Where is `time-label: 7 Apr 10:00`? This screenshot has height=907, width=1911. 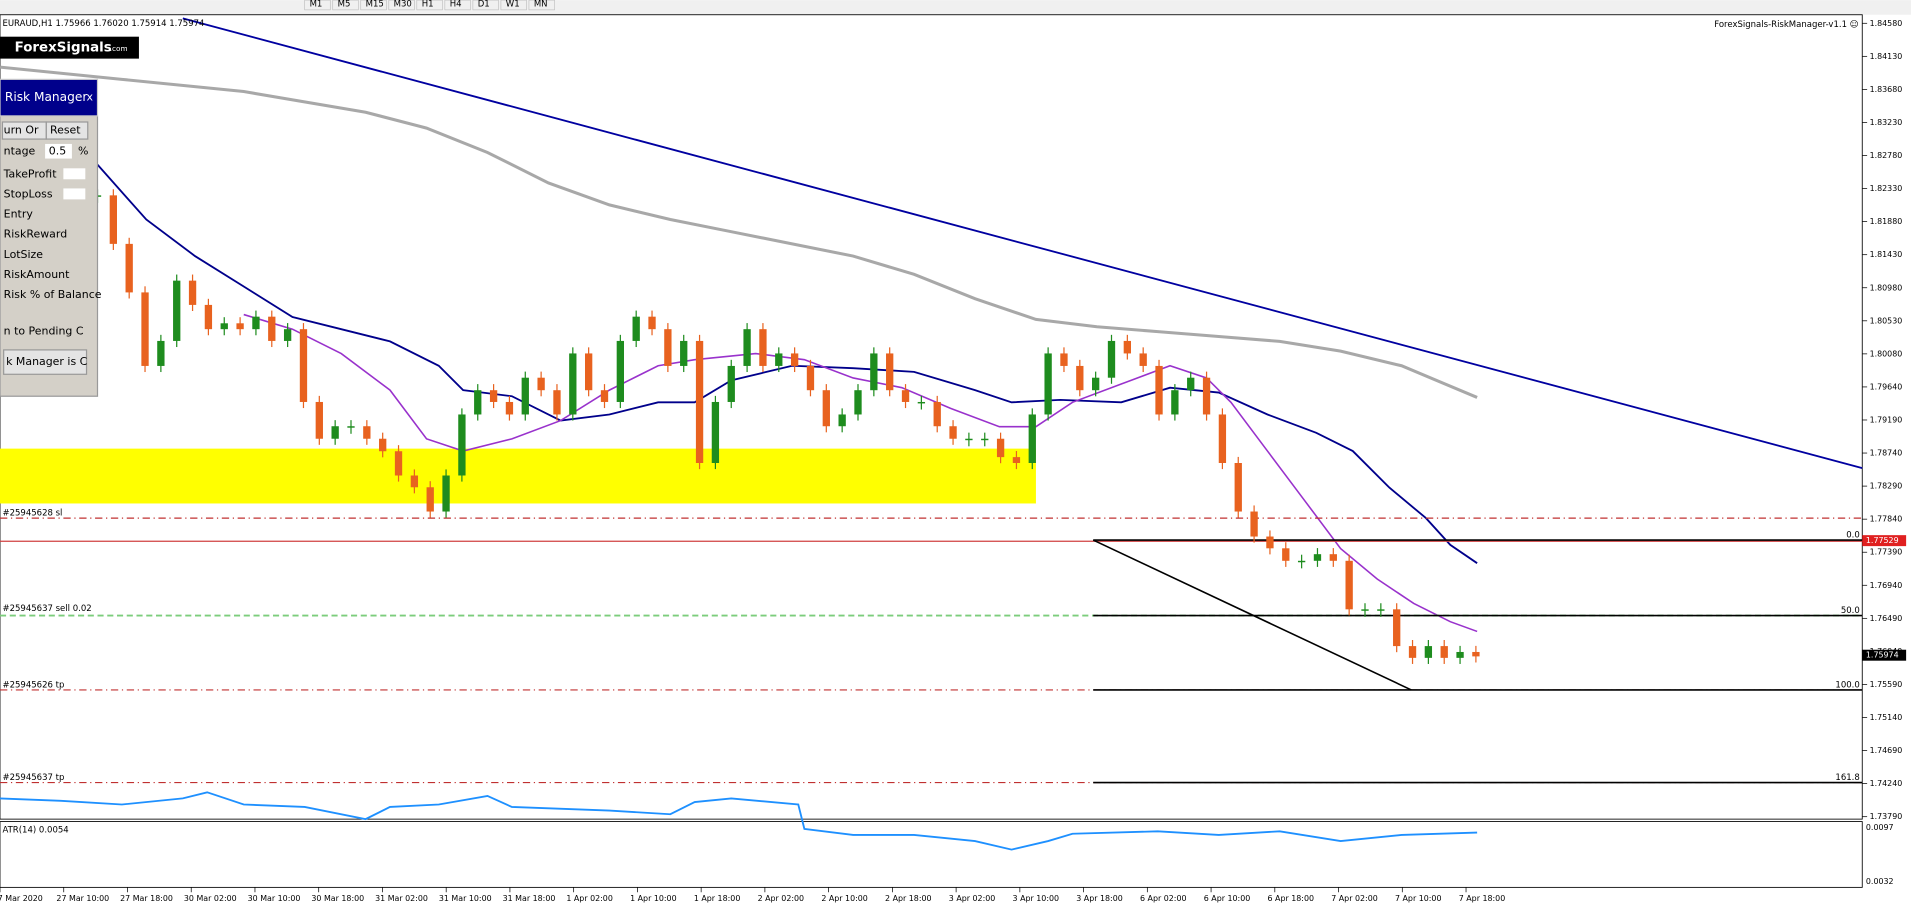 time-label: 7 Apr 10:00 is located at coordinates (1418, 898).